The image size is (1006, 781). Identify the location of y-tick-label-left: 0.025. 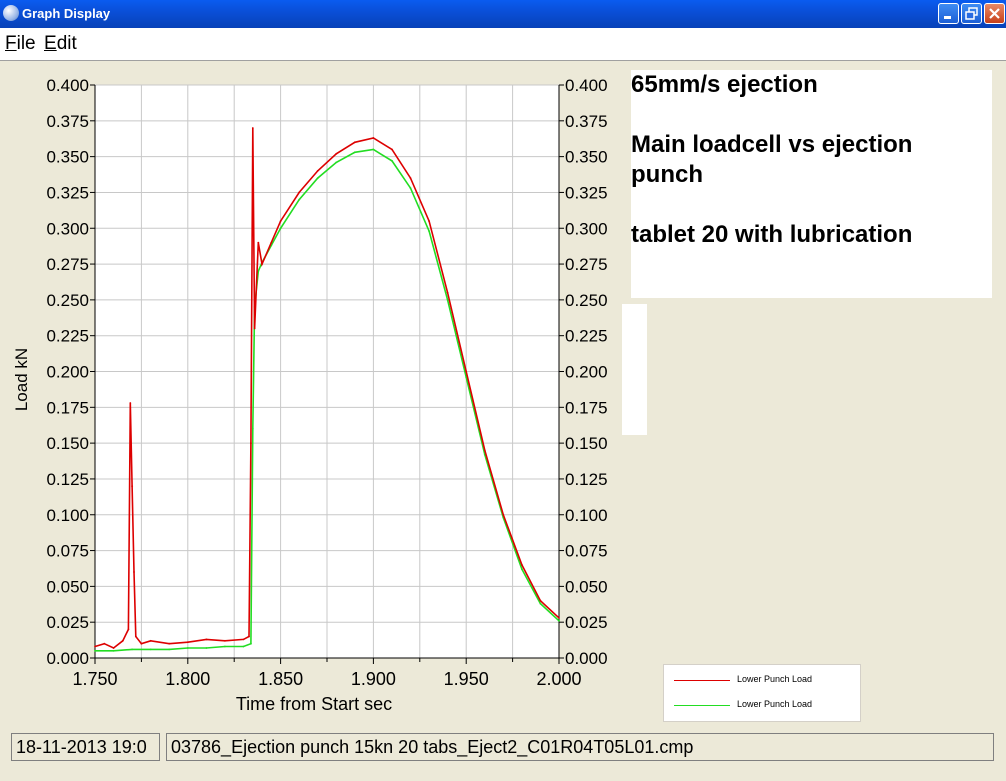
(67, 622).